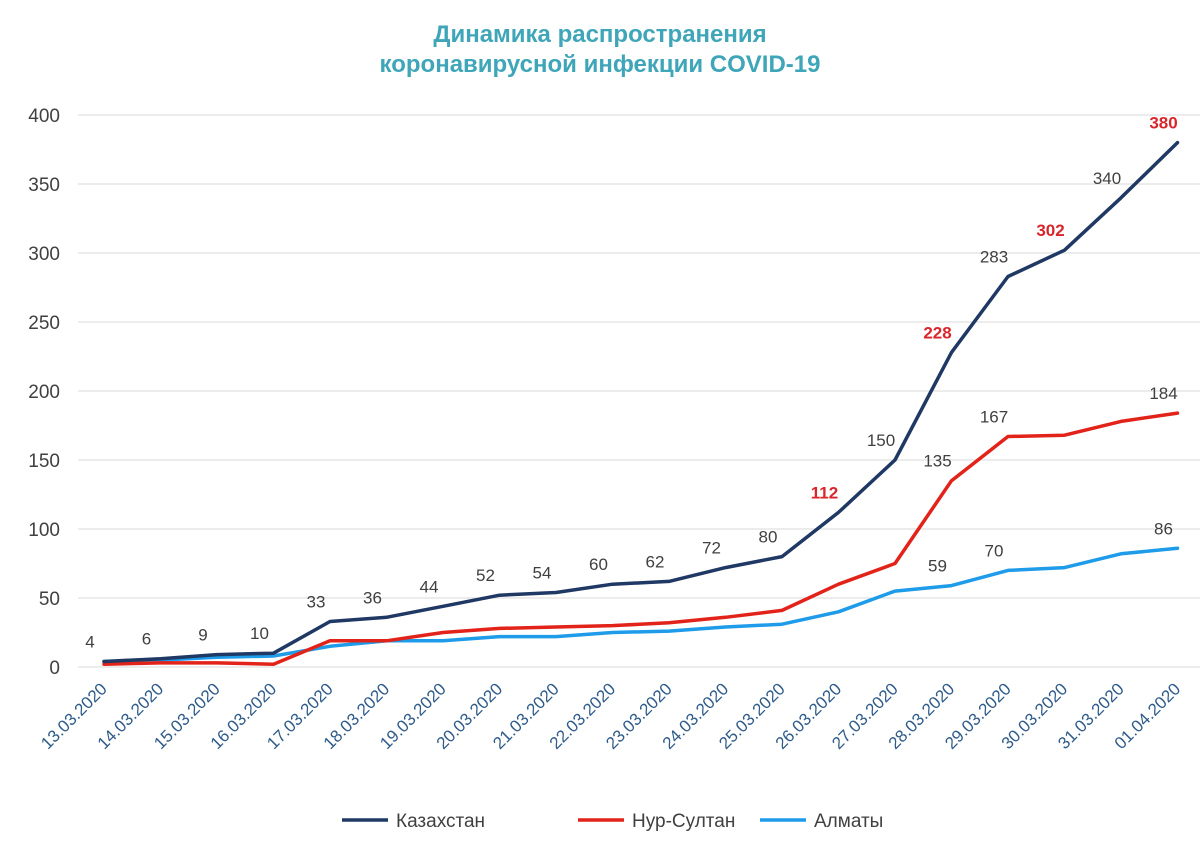 This screenshot has height=847, width=1200. What do you see at coordinates (202, 635) in the screenshot?
I see `data-label: 9` at bounding box center [202, 635].